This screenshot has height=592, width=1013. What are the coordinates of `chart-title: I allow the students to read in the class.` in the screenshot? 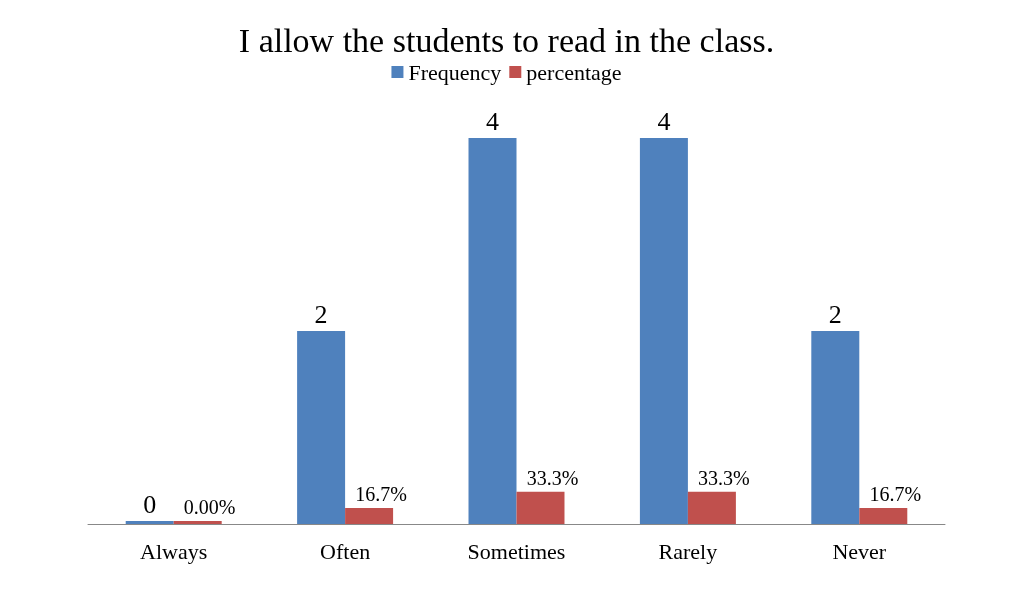 It's located at (506, 40).